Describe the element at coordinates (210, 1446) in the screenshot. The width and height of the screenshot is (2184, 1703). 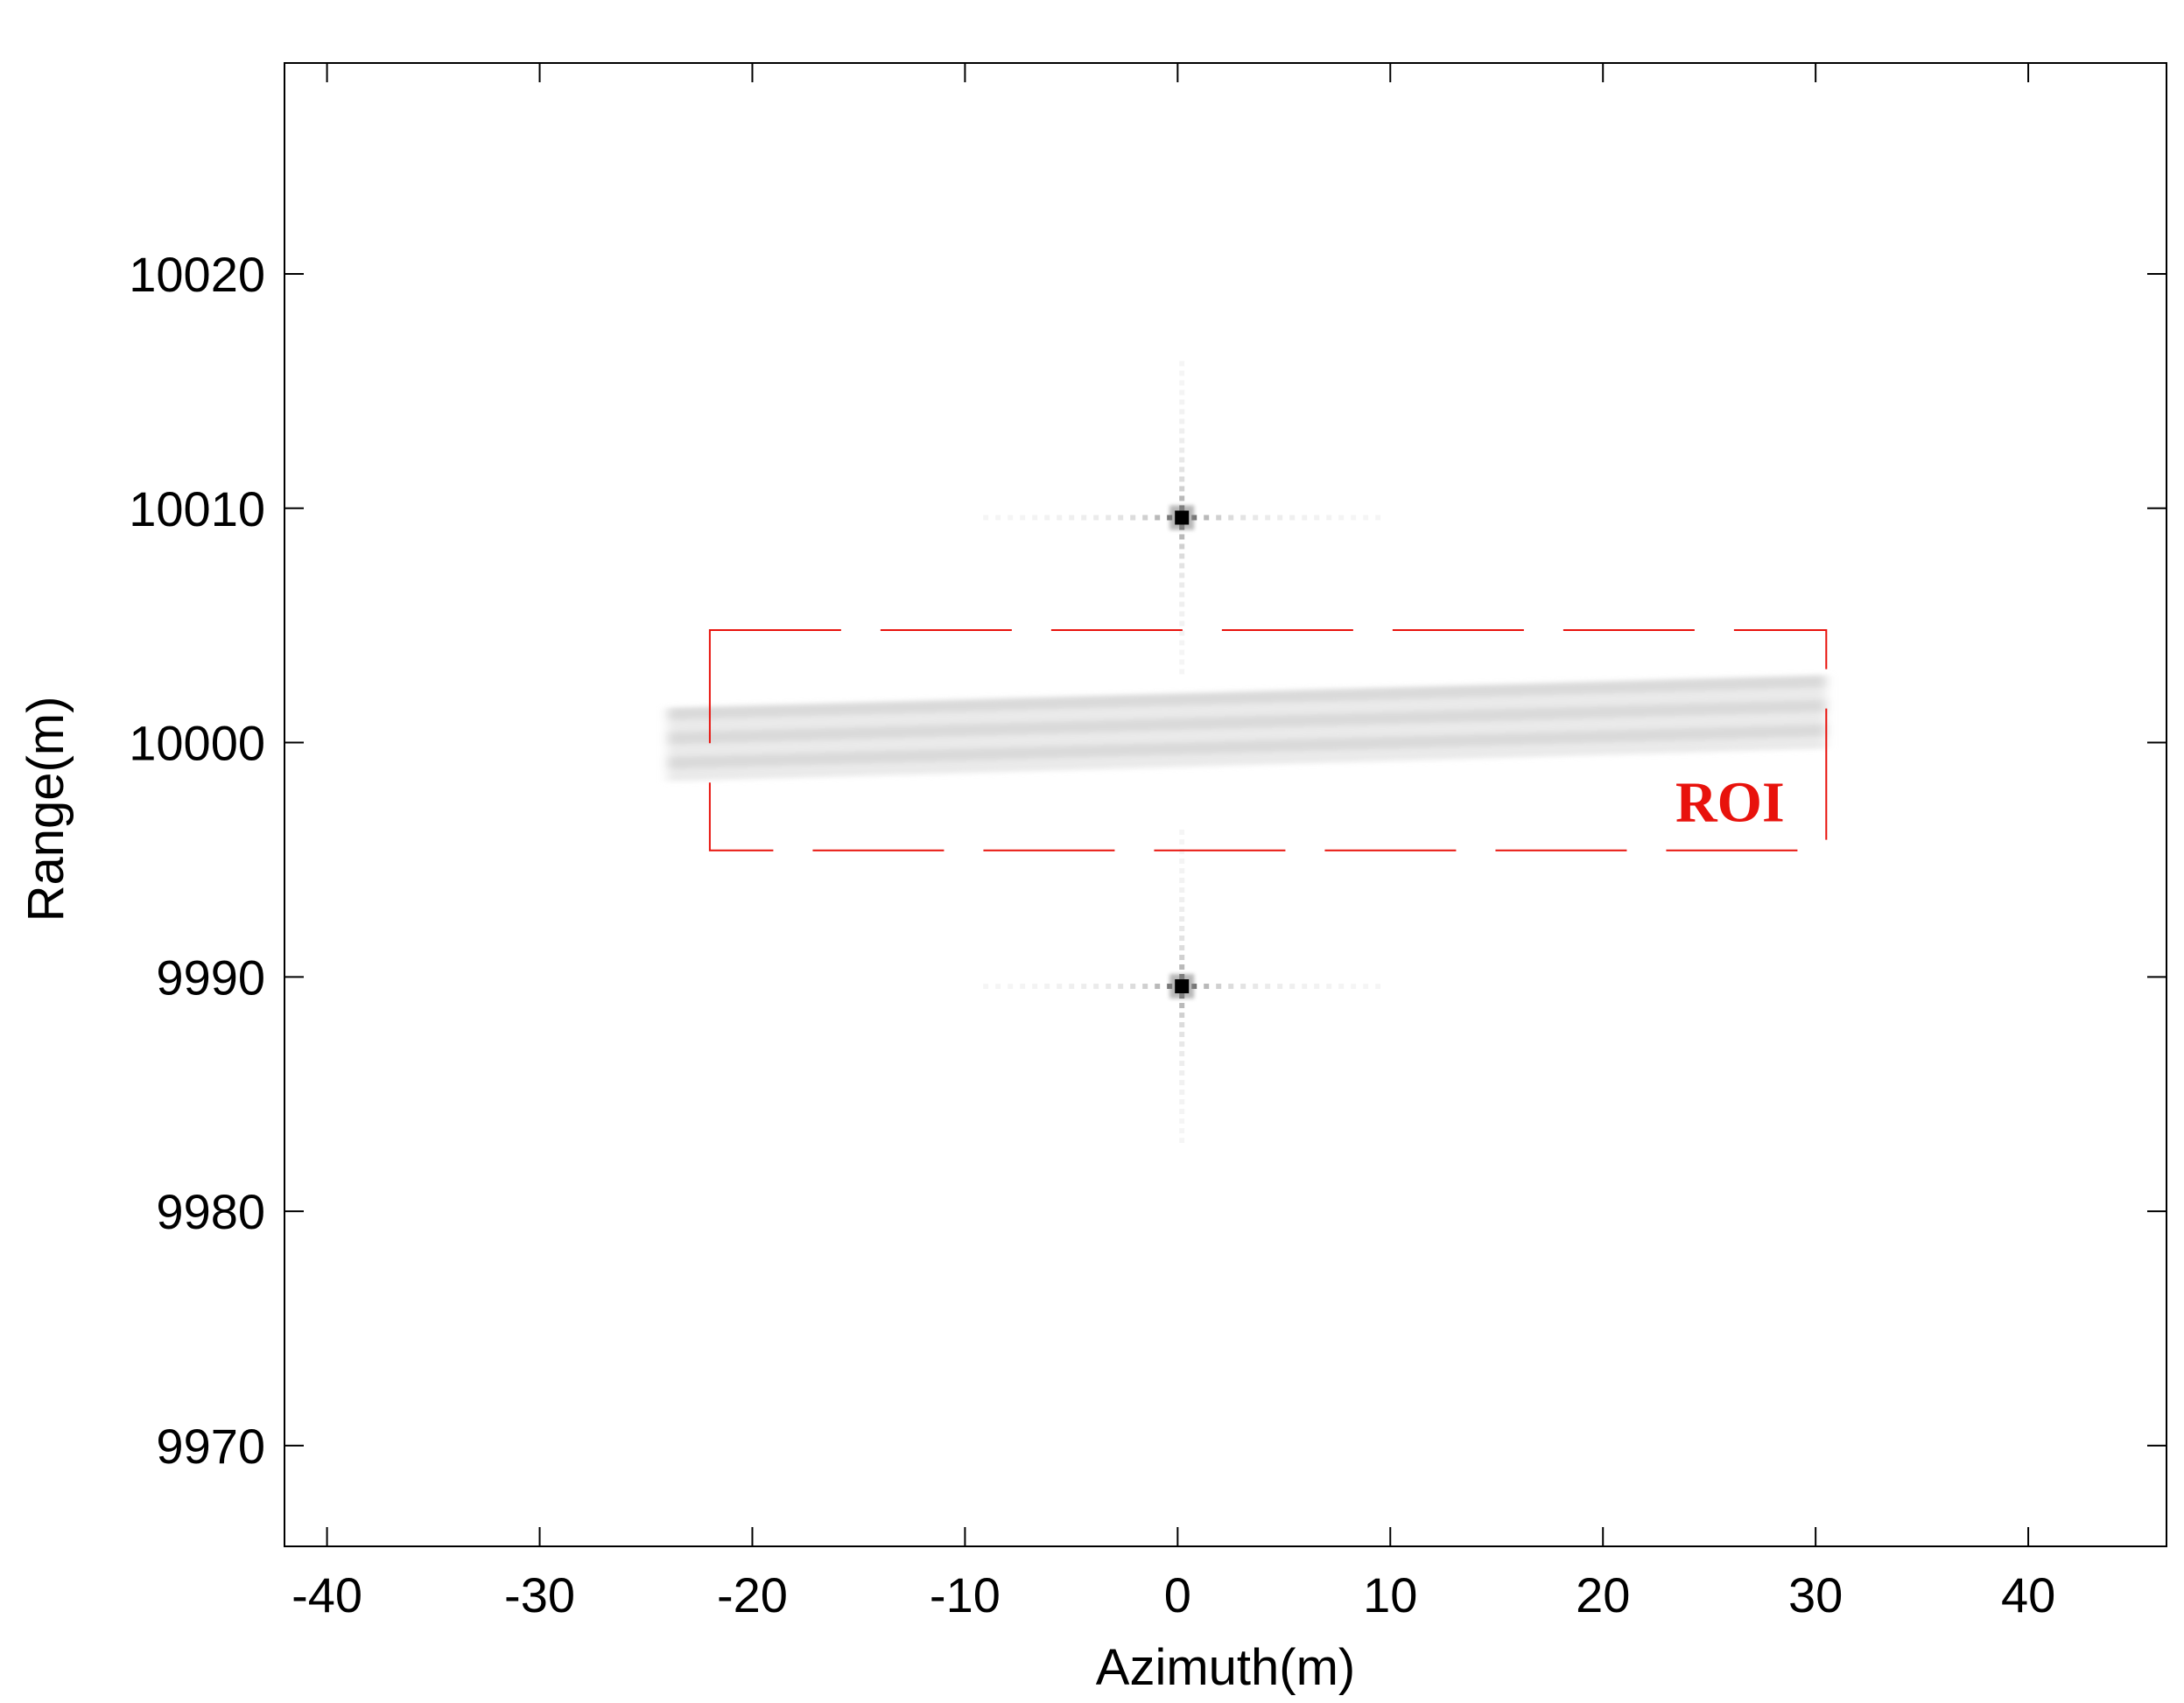
I see `y-tick-label: 9970` at that location.